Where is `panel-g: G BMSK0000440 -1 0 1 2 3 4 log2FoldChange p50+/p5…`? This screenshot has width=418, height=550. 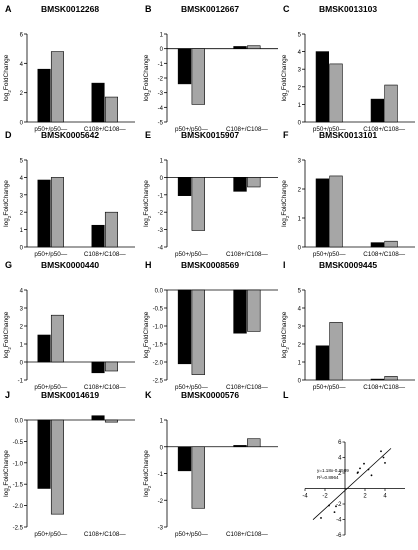 panel-g: G BMSK0000440 -1 0 1 2 3 4 log2FoldChange p50+/p5… is located at coordinates (69, 325).